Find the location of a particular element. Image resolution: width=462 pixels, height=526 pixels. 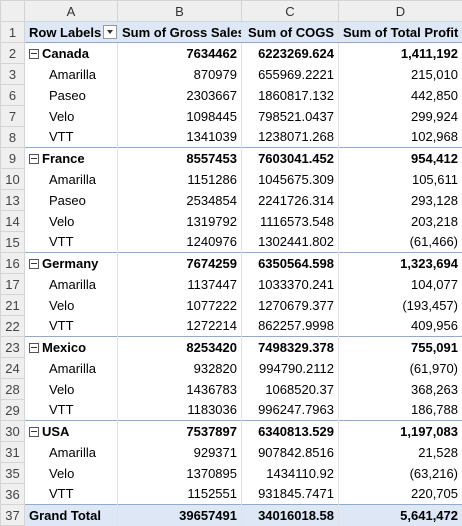

cogs-value: 1860817.132 is located at coordinates (290, 95).